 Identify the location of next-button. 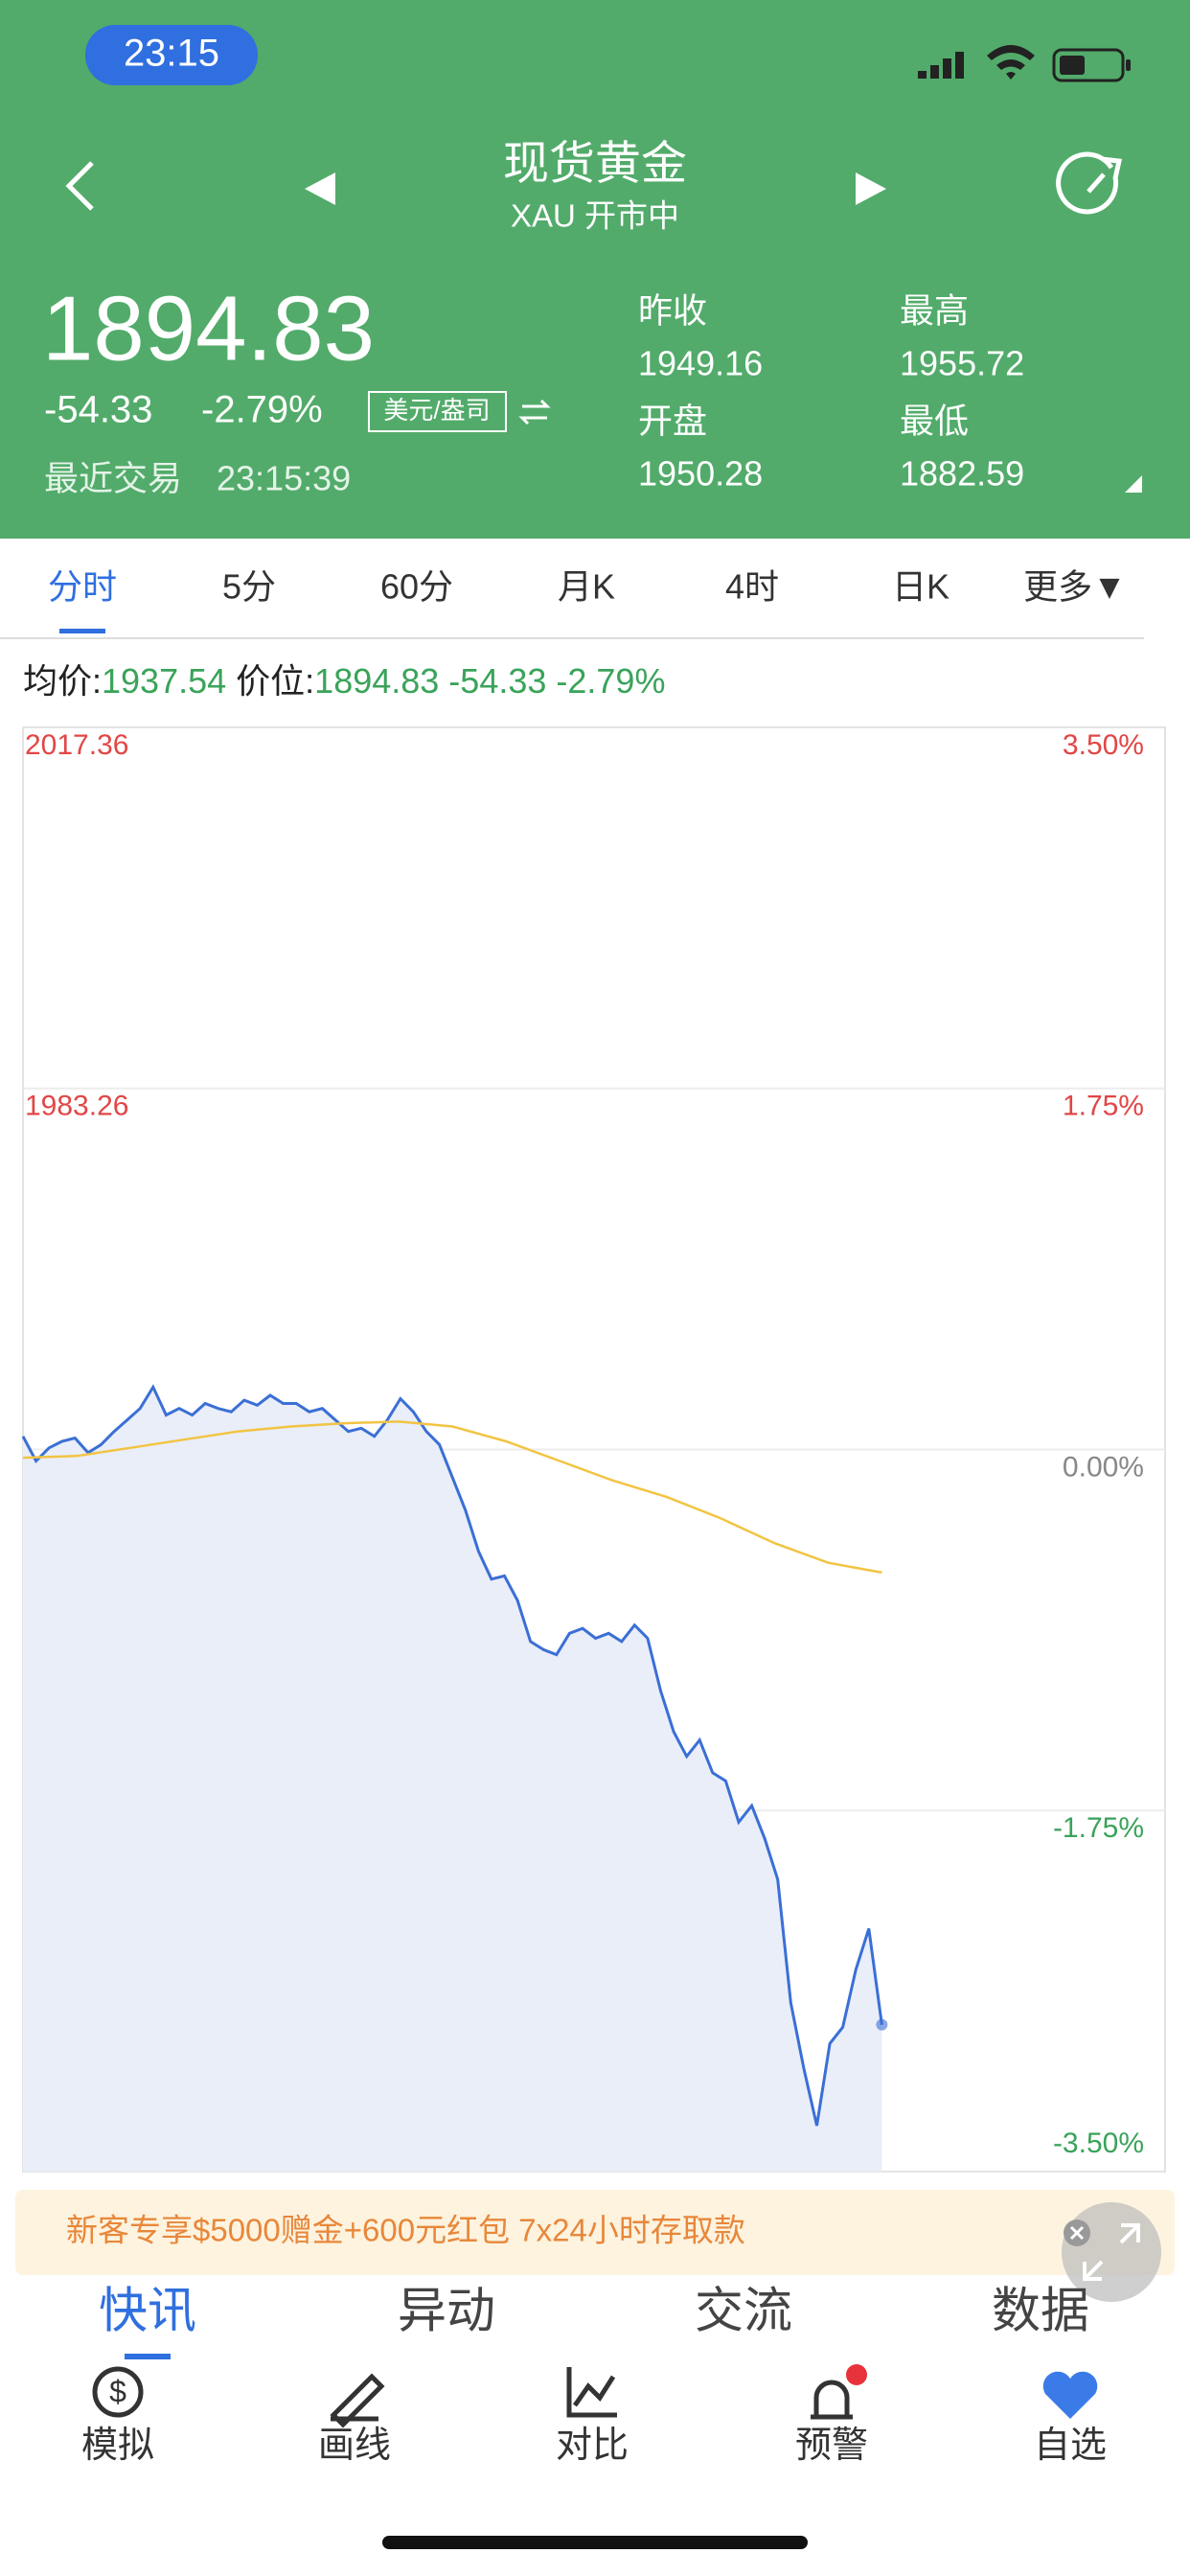
(871, 188).